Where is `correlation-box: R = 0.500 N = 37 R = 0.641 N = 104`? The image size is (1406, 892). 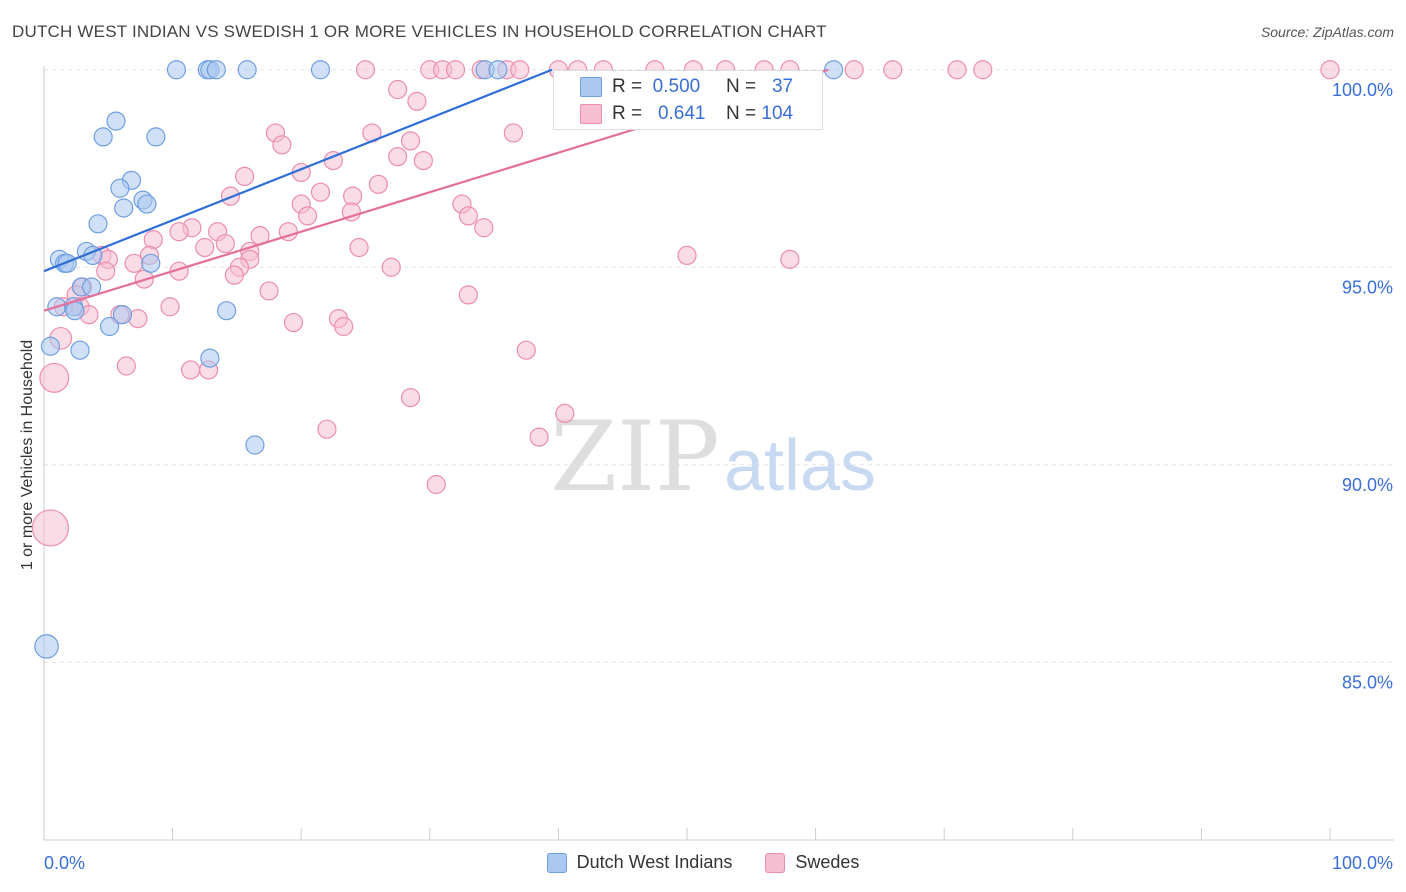 correlation-box: R = 0.500 N = 37 R = 0.641 N = 104 is located at coordinates (688, 100).